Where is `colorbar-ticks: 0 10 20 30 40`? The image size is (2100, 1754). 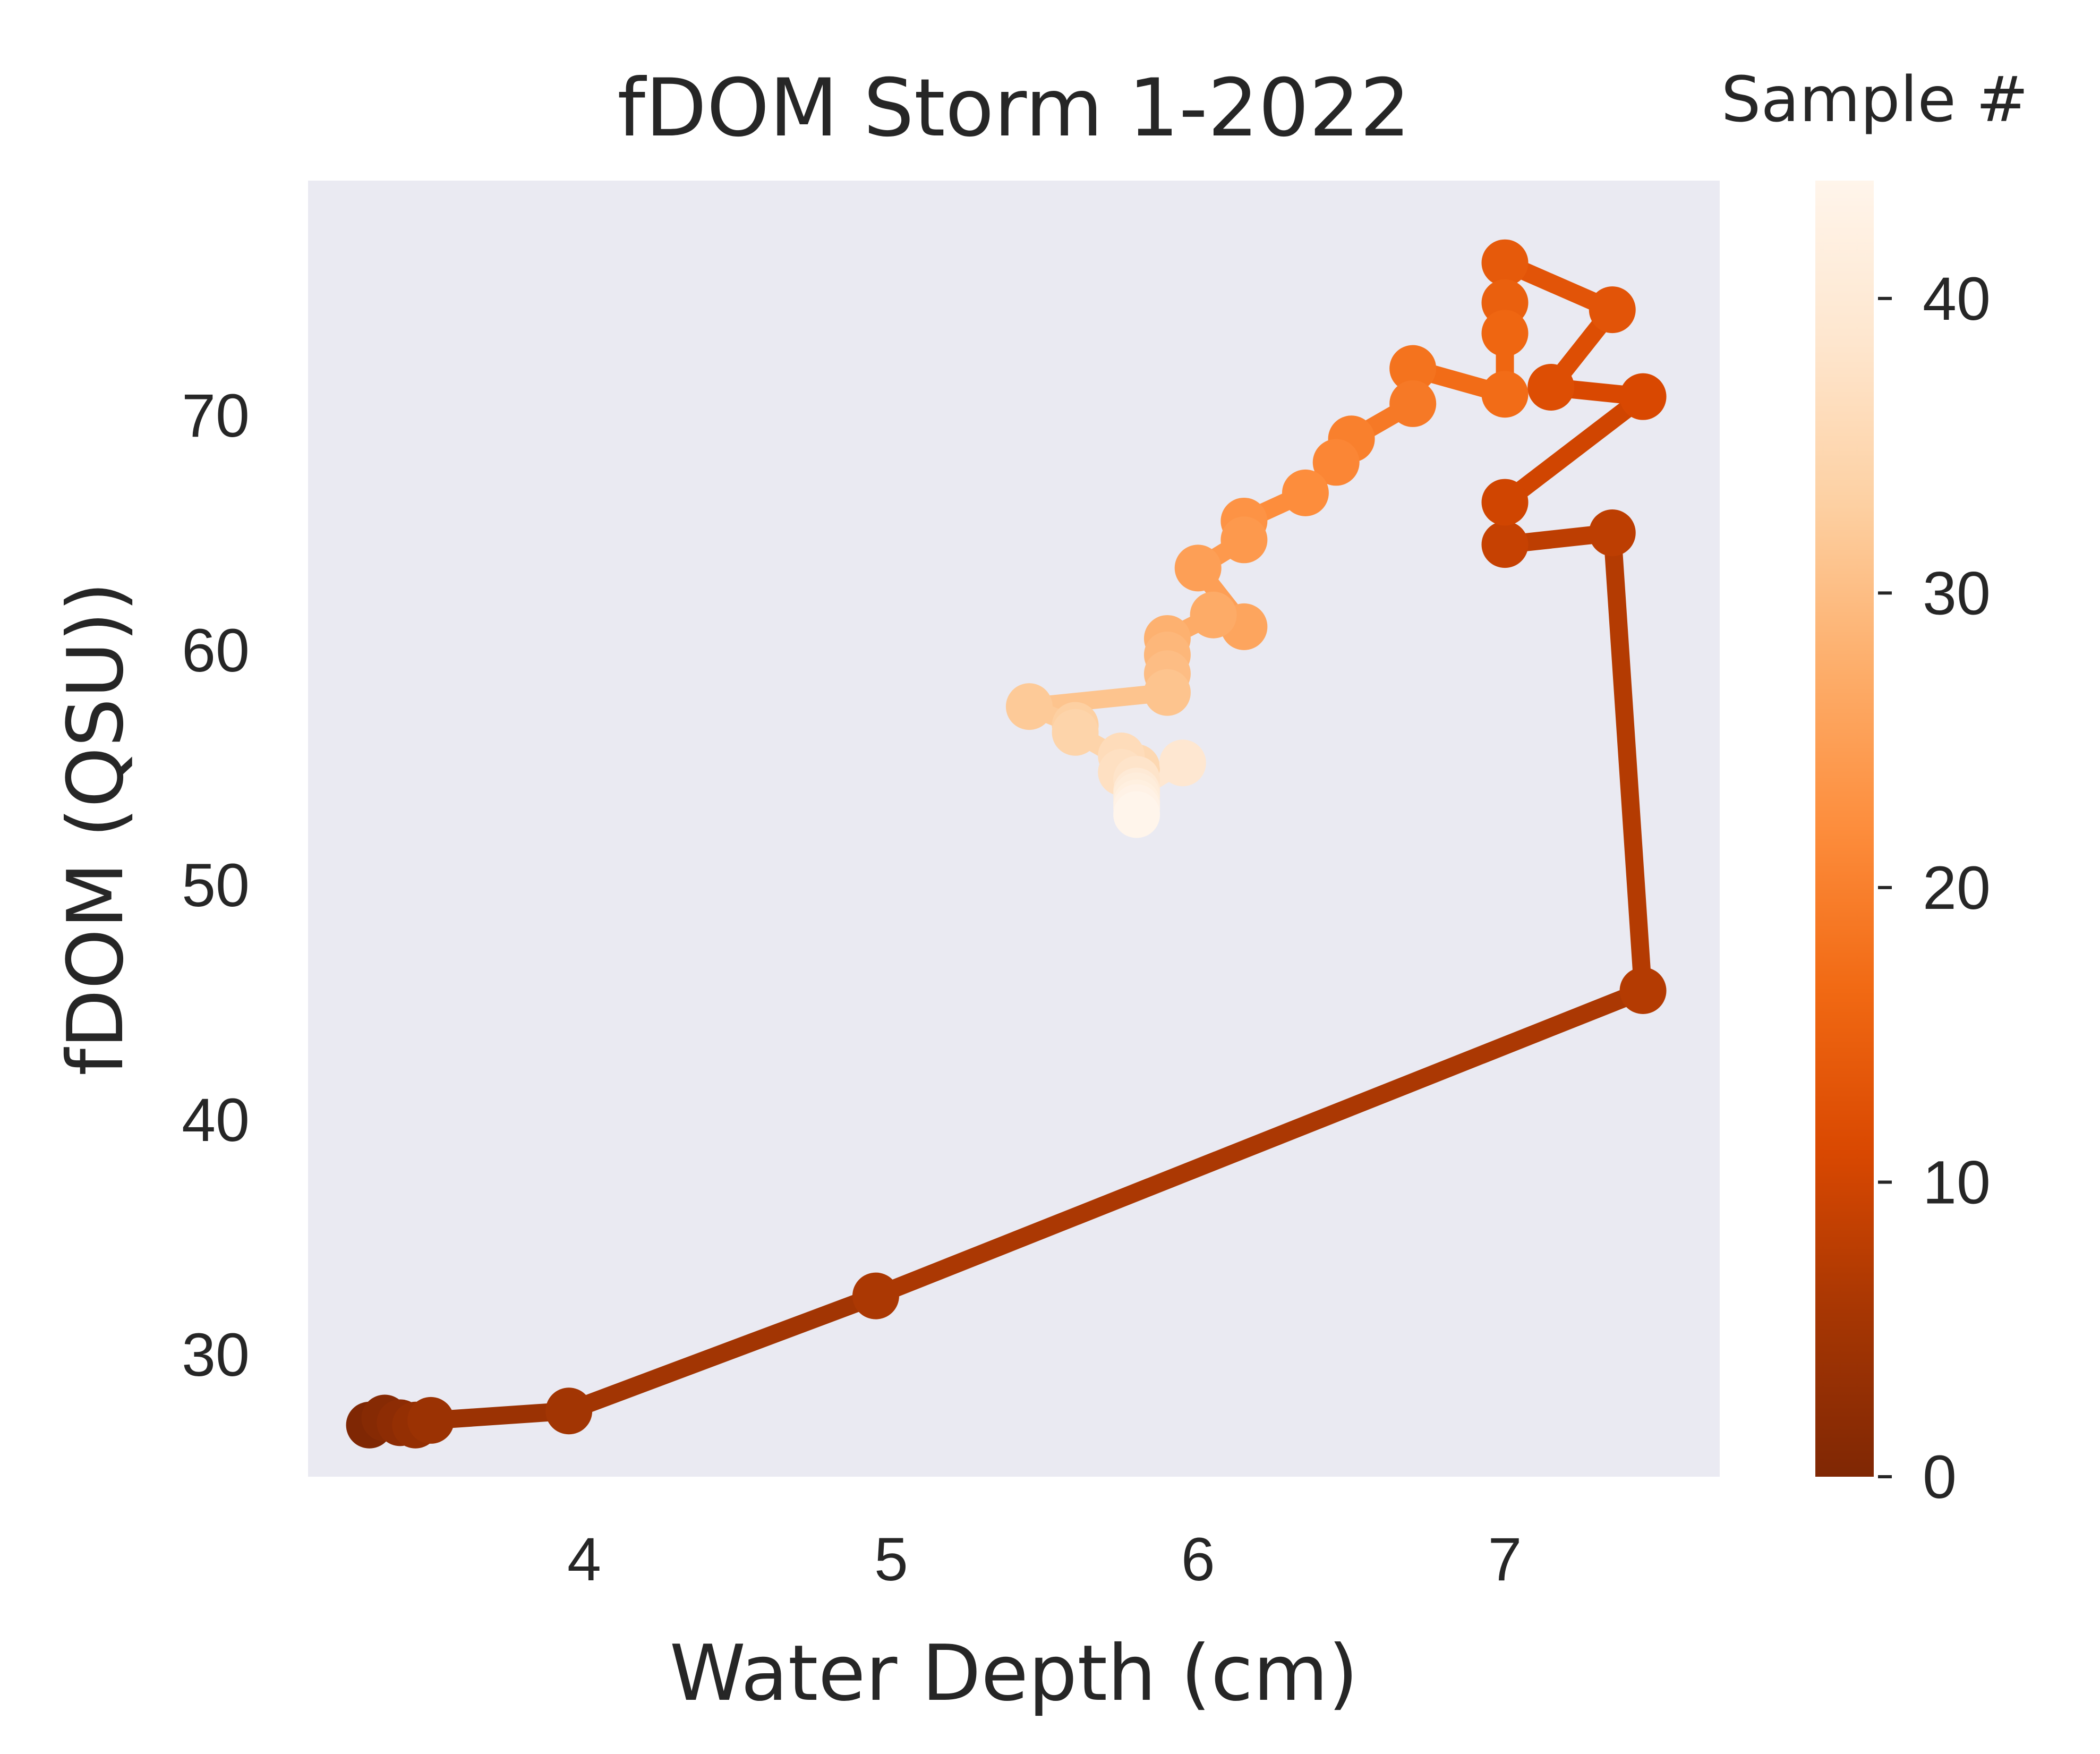 colorbar-ticks: 0 10 20 30 40 is located at coordinates (1934, 888).